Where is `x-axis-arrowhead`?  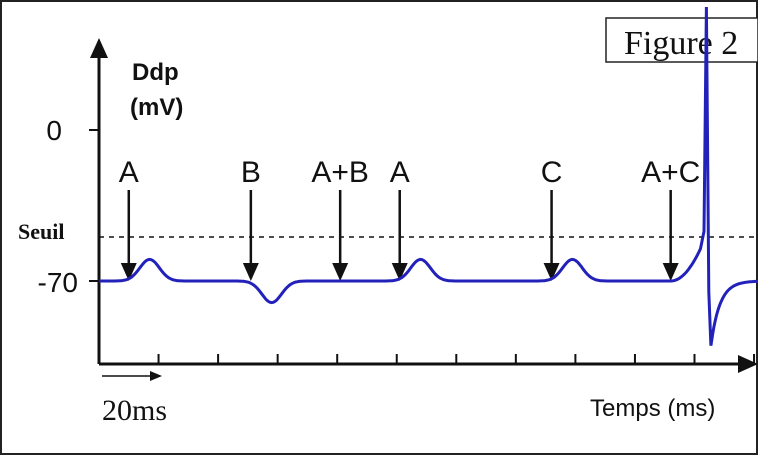
x-axis-arrowhead is located at coordinates (748, 364).